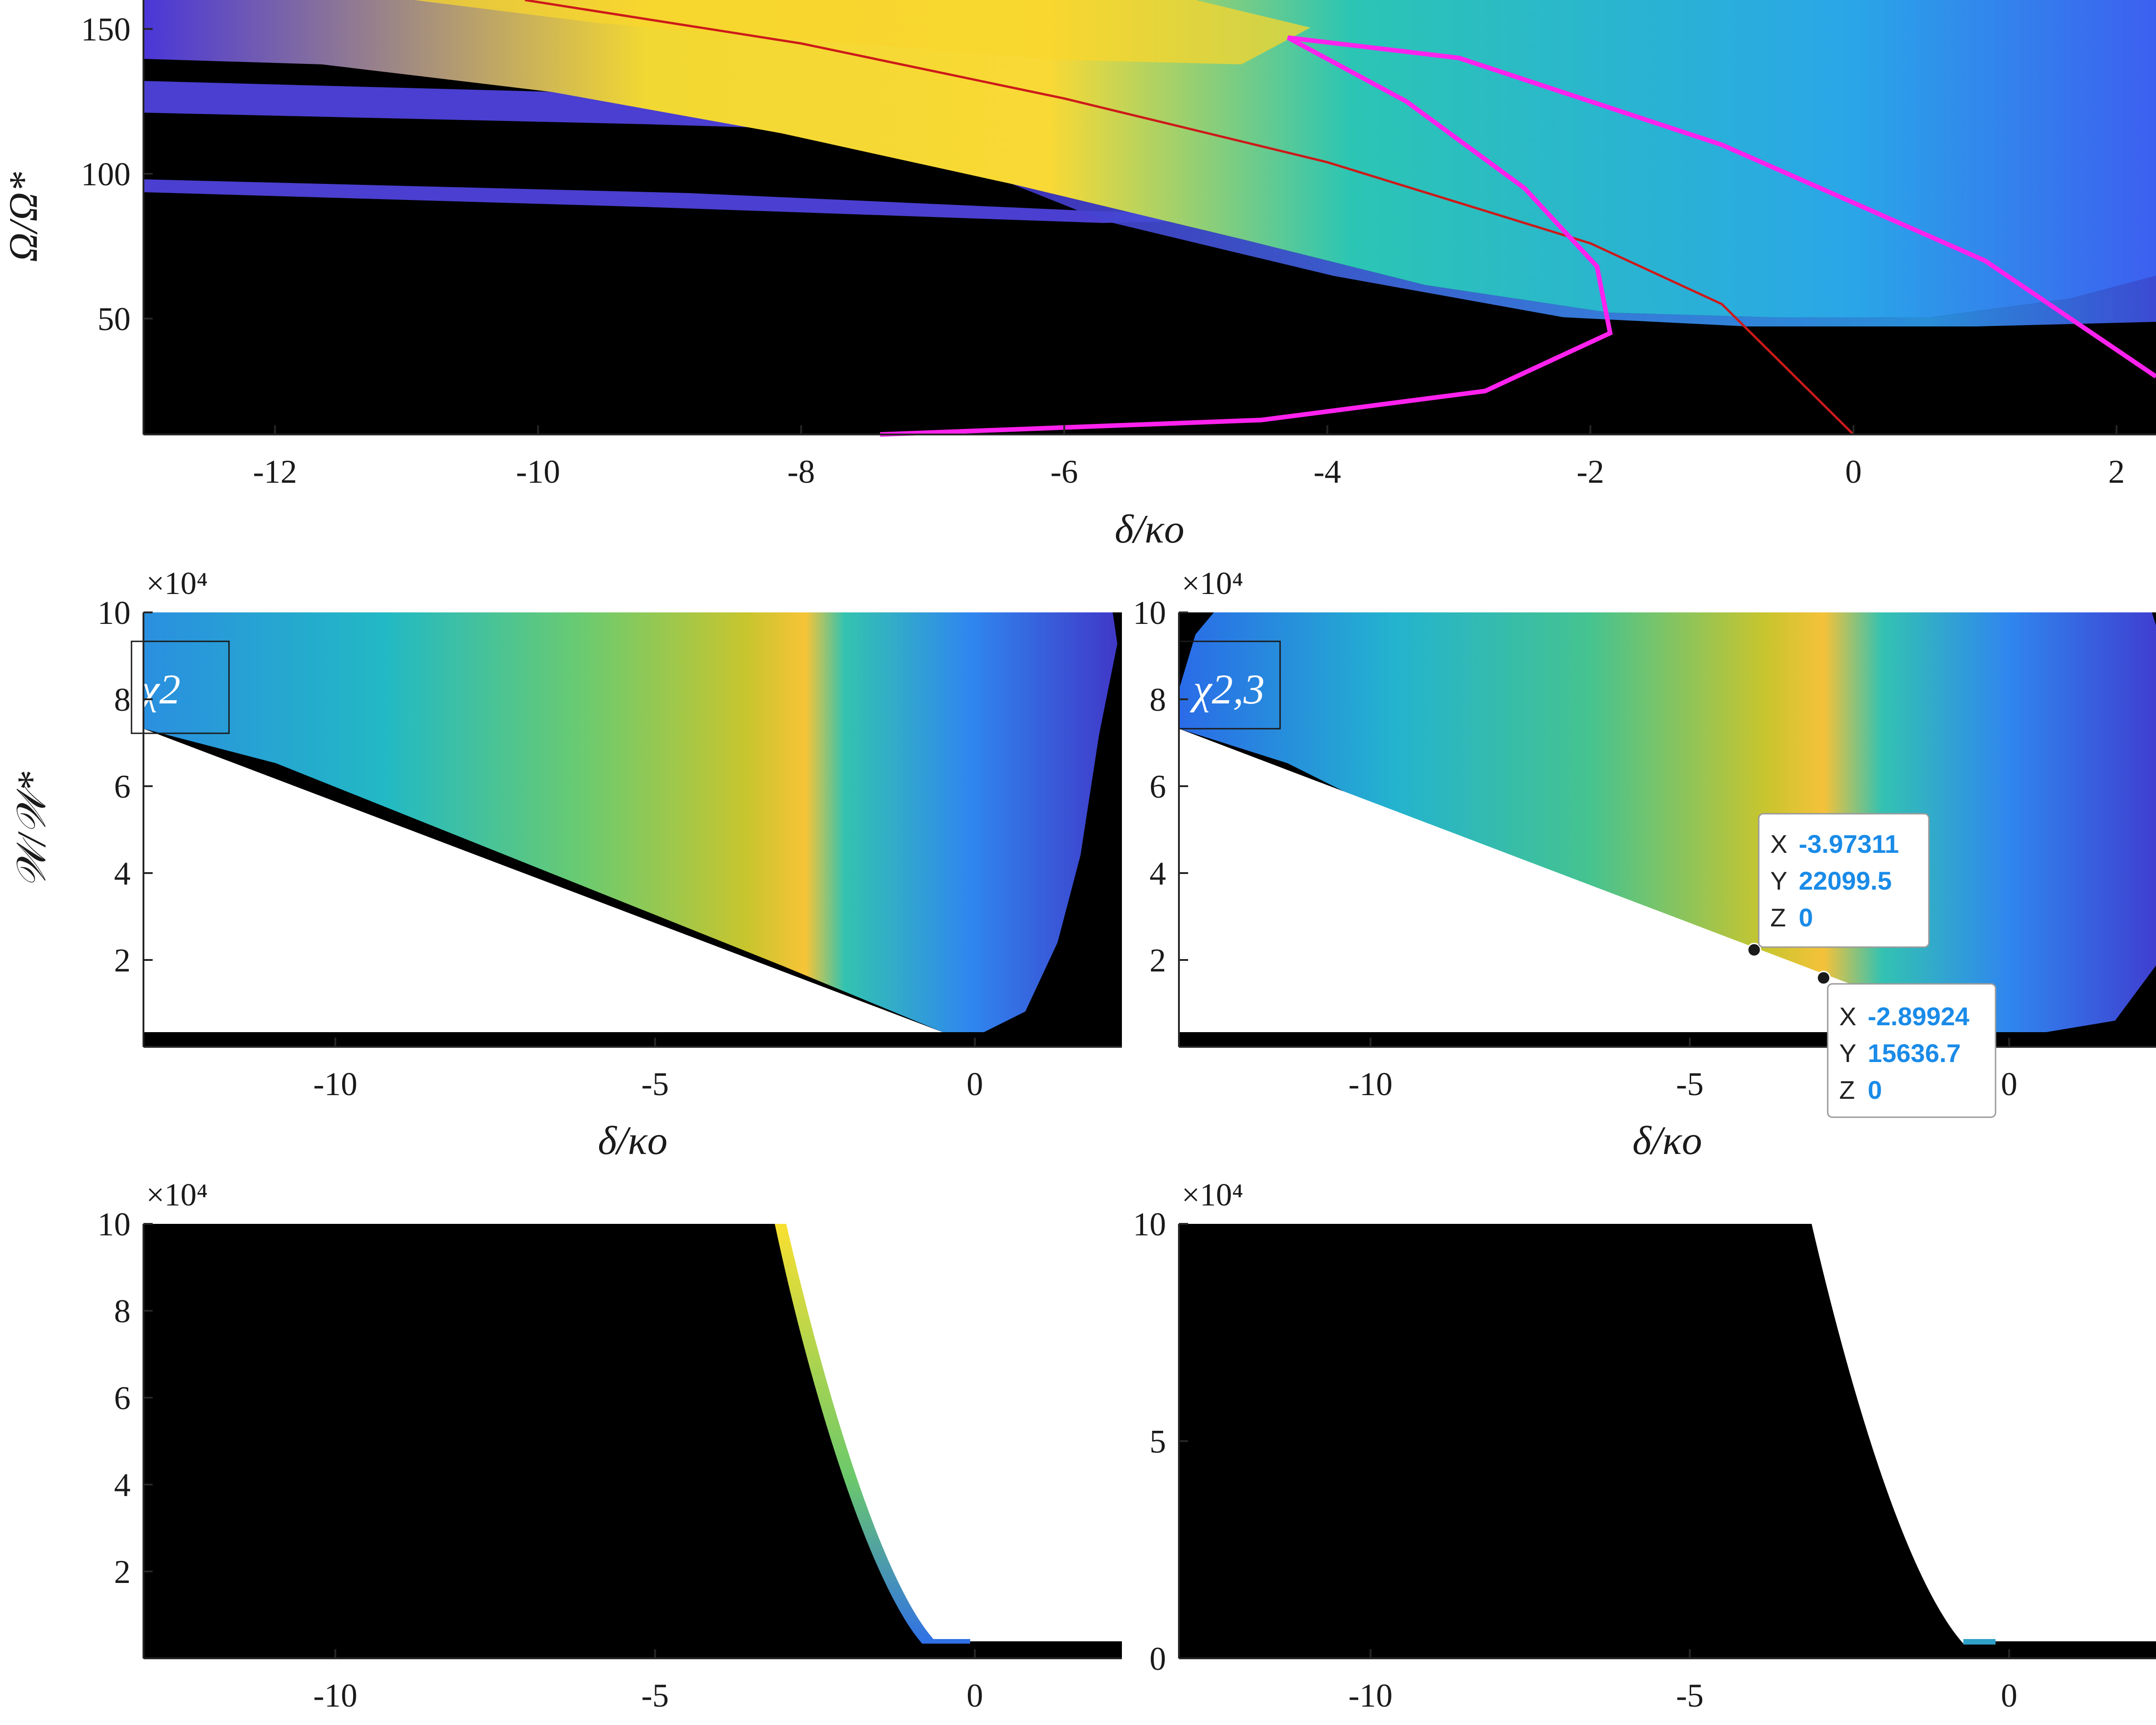 Image resolution: width=2156 pixels, height=1725 pixels. I want to click on mid-left-y-tick-label: 2, so click(123, 961).